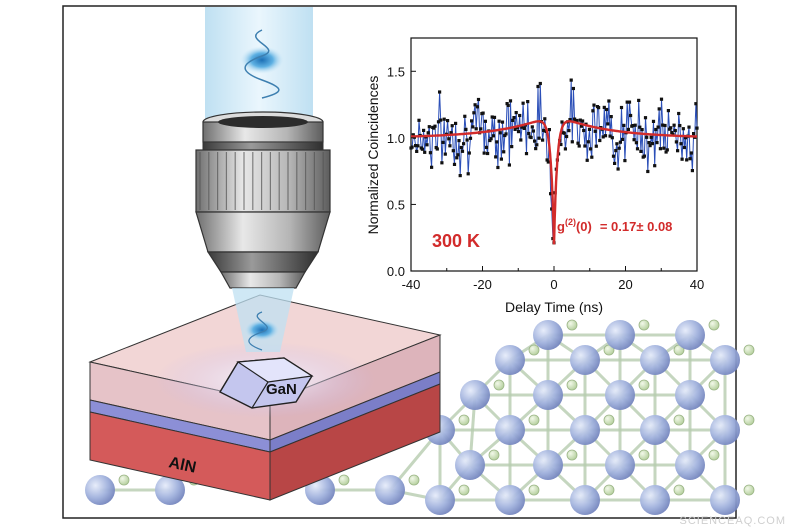  I want to click on photon-wavepacket-icon, so click(262, 60).